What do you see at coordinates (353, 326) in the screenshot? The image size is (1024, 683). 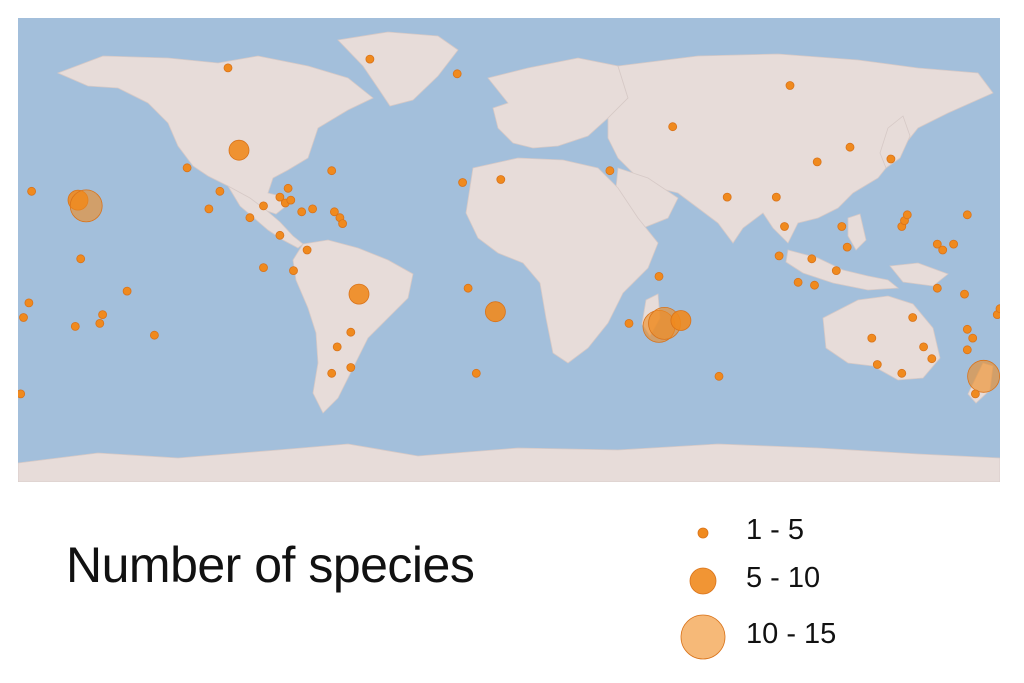 I see `land-south-america` at bounding box center [353, 326].